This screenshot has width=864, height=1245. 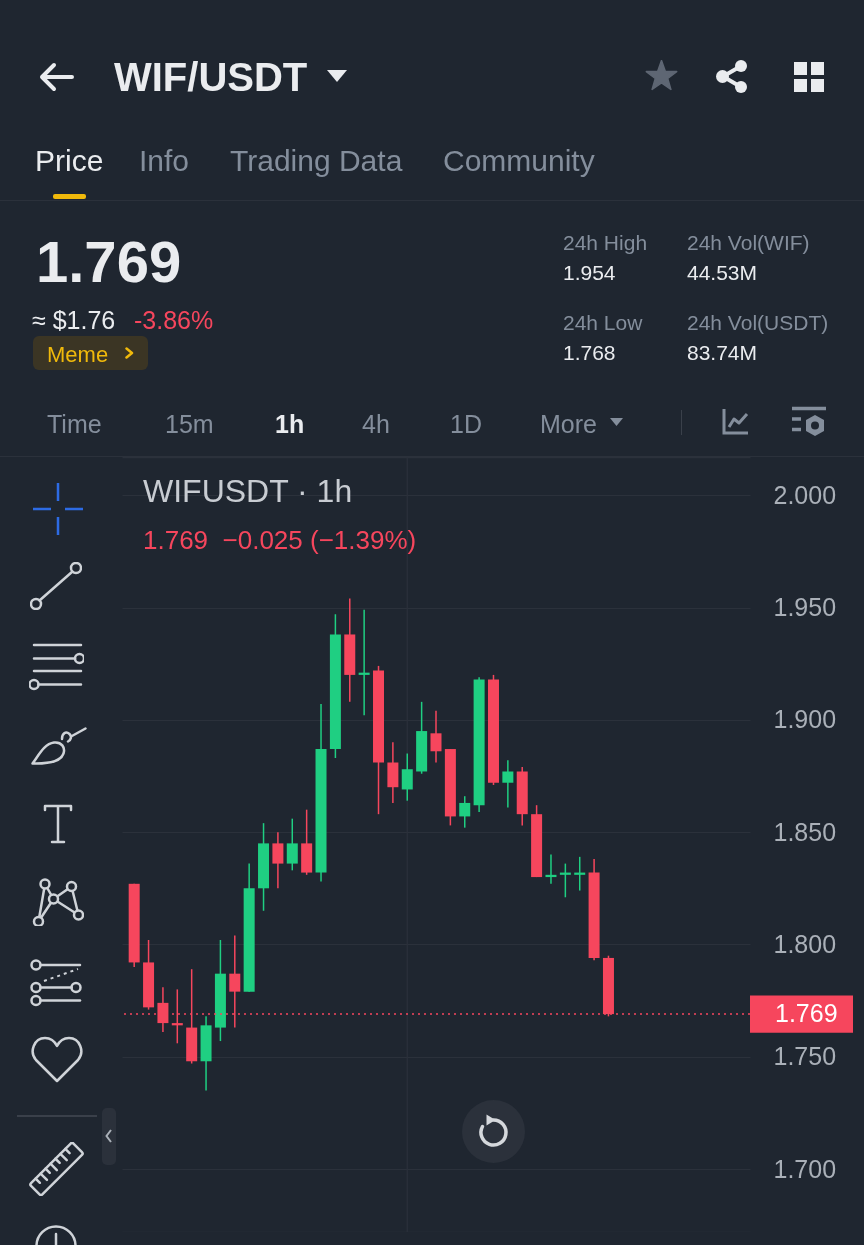 I want to click on text: 24h Vol(USDT), so click(x=758, y=322).